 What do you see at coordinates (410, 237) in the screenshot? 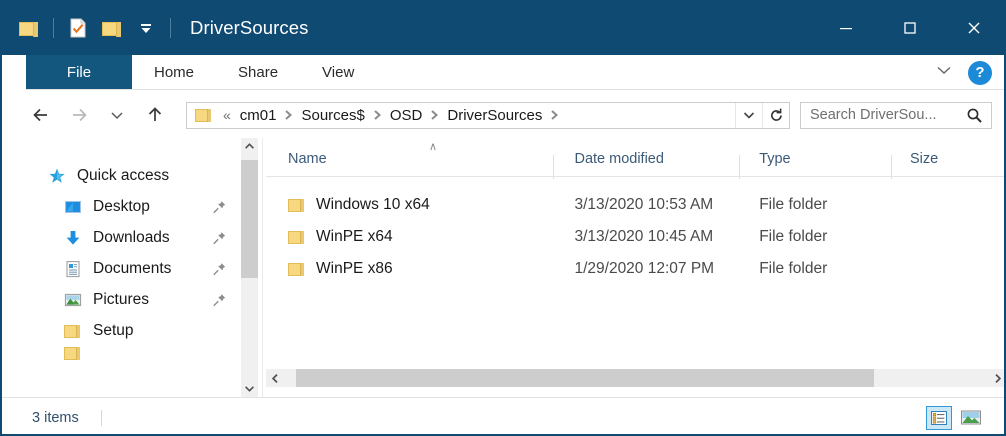
I see `cell-name: WinPE x64` at bounding box center [410, 237].